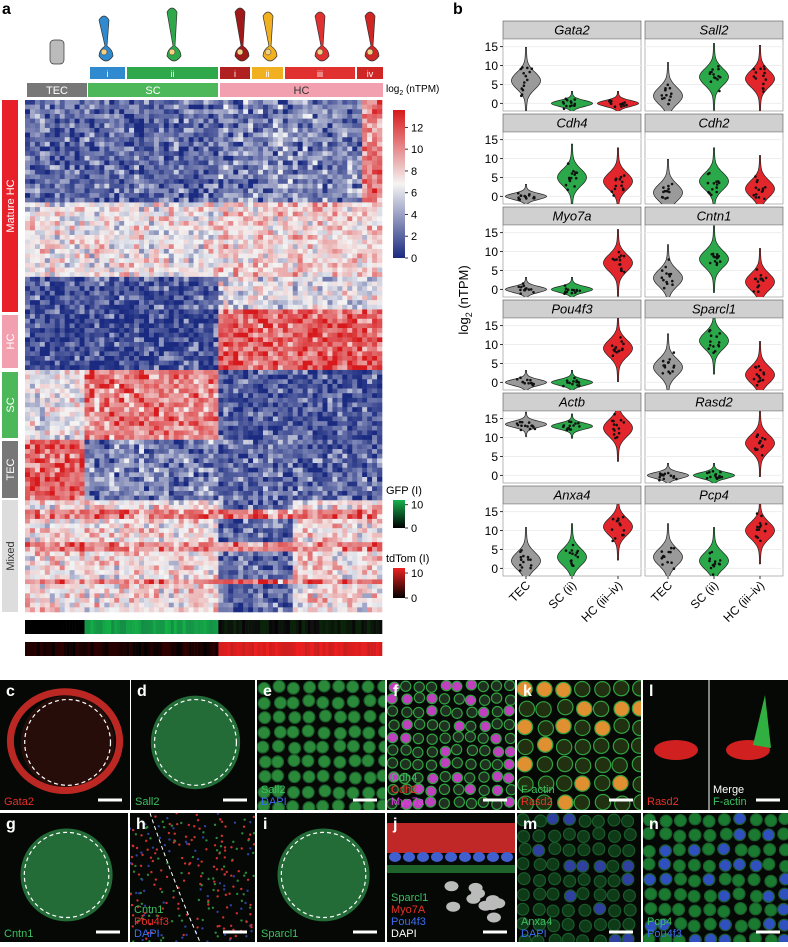 Image resolution: width=788 pixels, height=947 pixels. What do you see at coordinates (10, 469) in the screenshot?
I see `row-group-bar` at bounding box center [10, 469].